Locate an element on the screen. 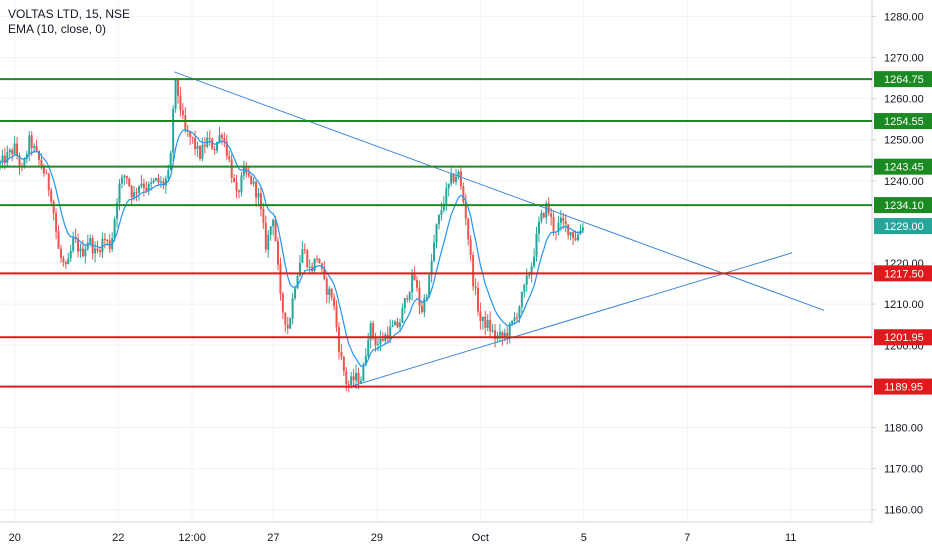 This screenshot has height=550, width=932. price-label: 1189.95 is located at coordinates (903, 388).